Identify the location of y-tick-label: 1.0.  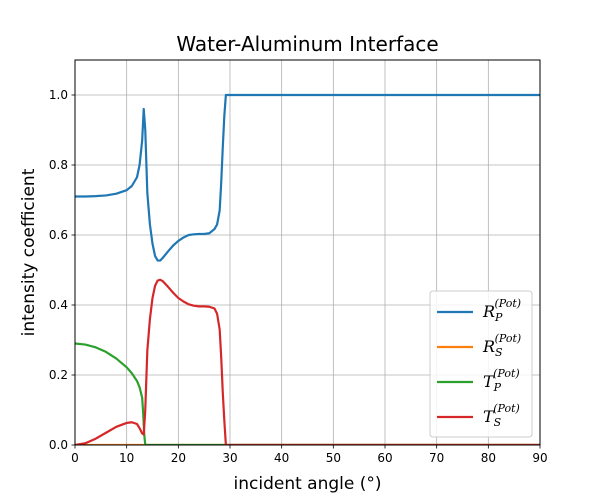
(58, 95).